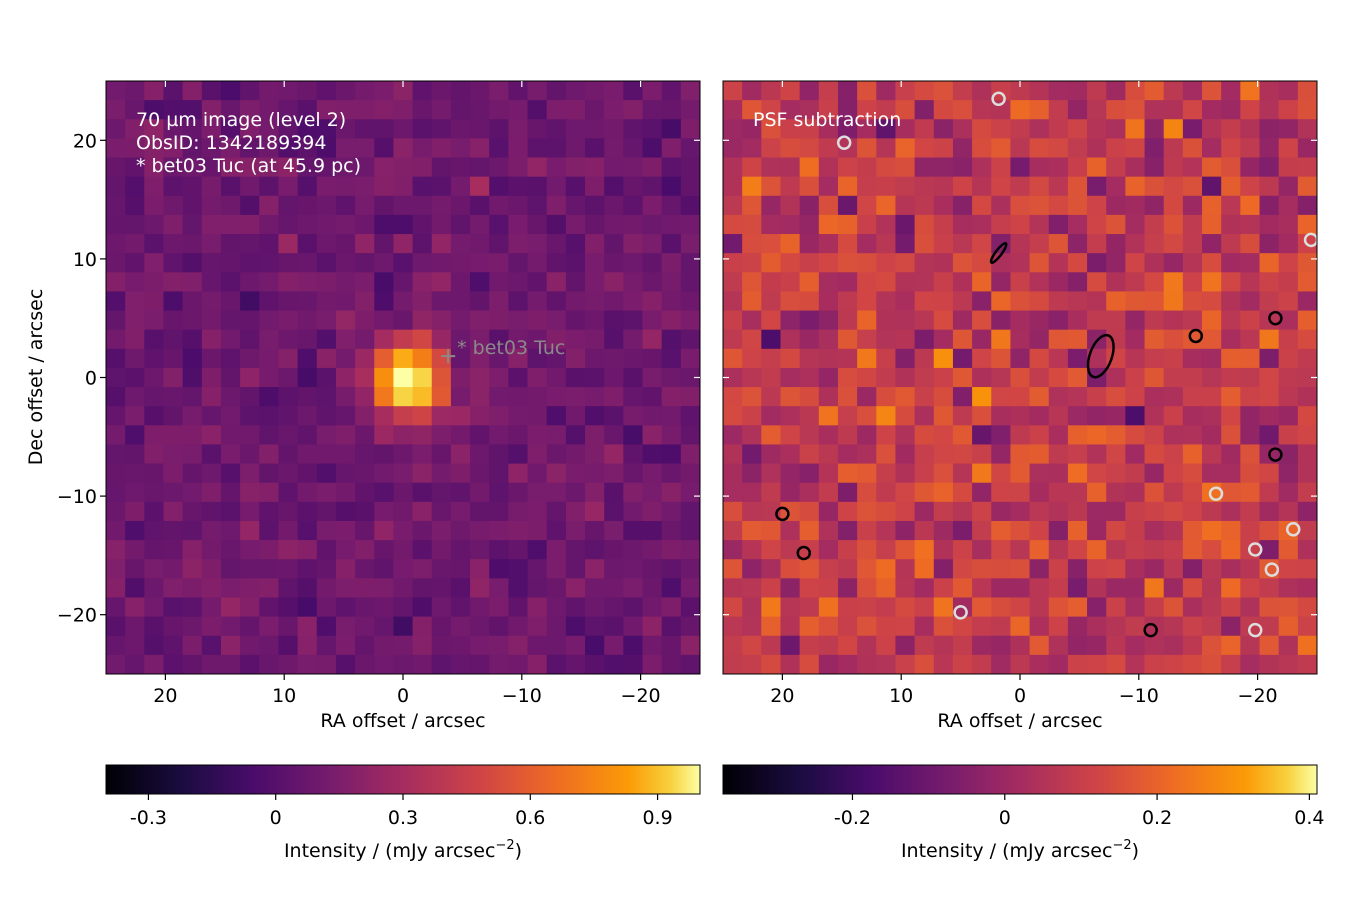 The width and height of the screenshot is (1350, 900). What do you see at coordinates (403, 696) in the screenshot?
I see `x-tick-label: 0` at bounding box center [403, 696].